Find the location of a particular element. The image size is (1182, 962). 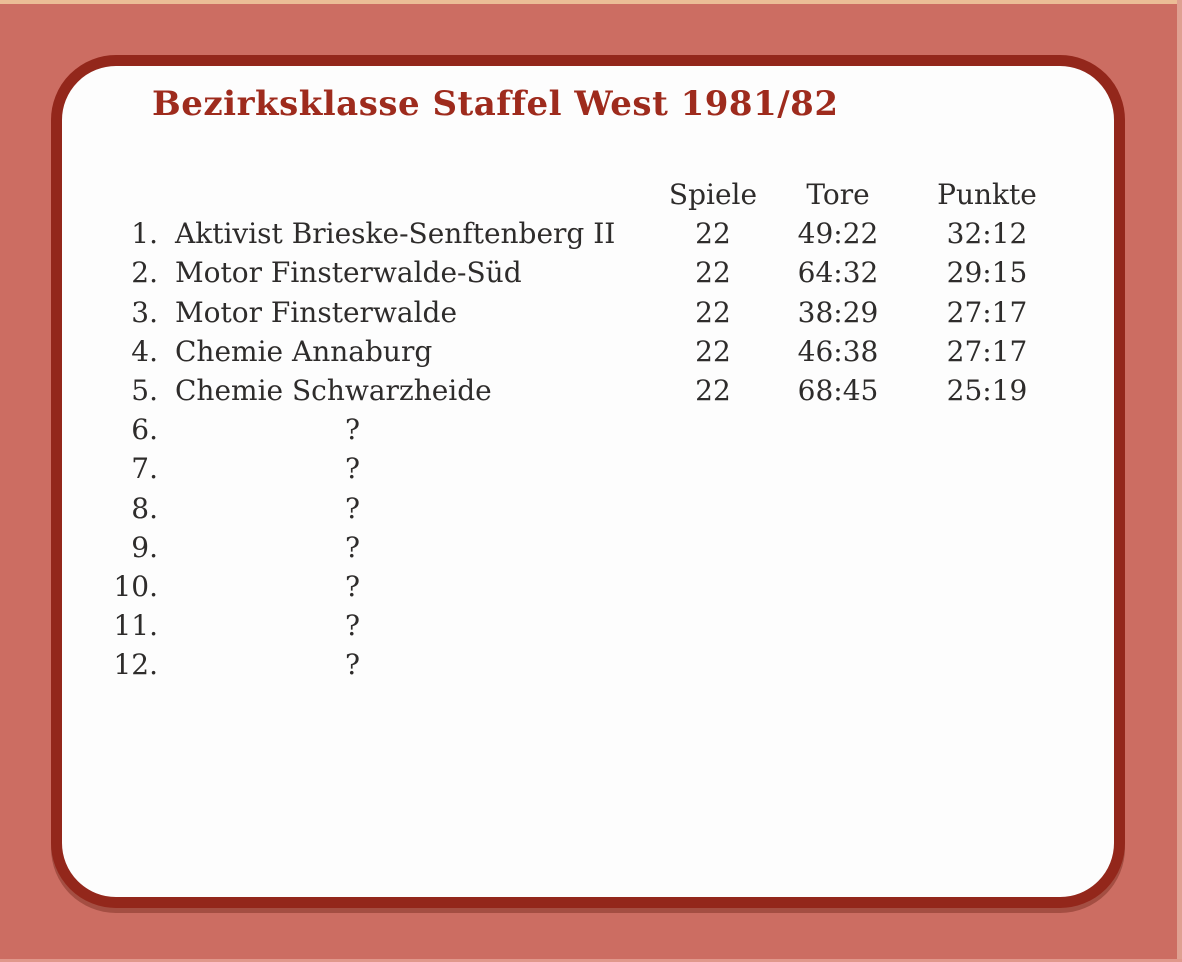

row-position: 8. is located at coordinates (144, 508).